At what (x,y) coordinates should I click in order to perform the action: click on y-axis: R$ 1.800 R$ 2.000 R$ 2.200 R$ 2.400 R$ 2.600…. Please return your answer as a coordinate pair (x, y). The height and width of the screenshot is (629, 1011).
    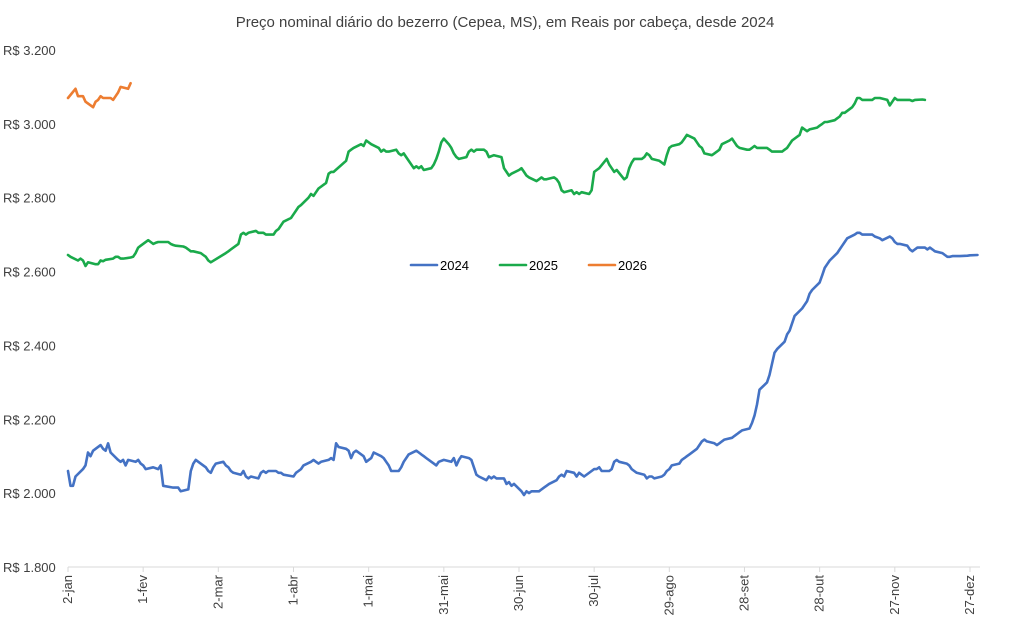
    Looking at the image, I should click on (29, 309).